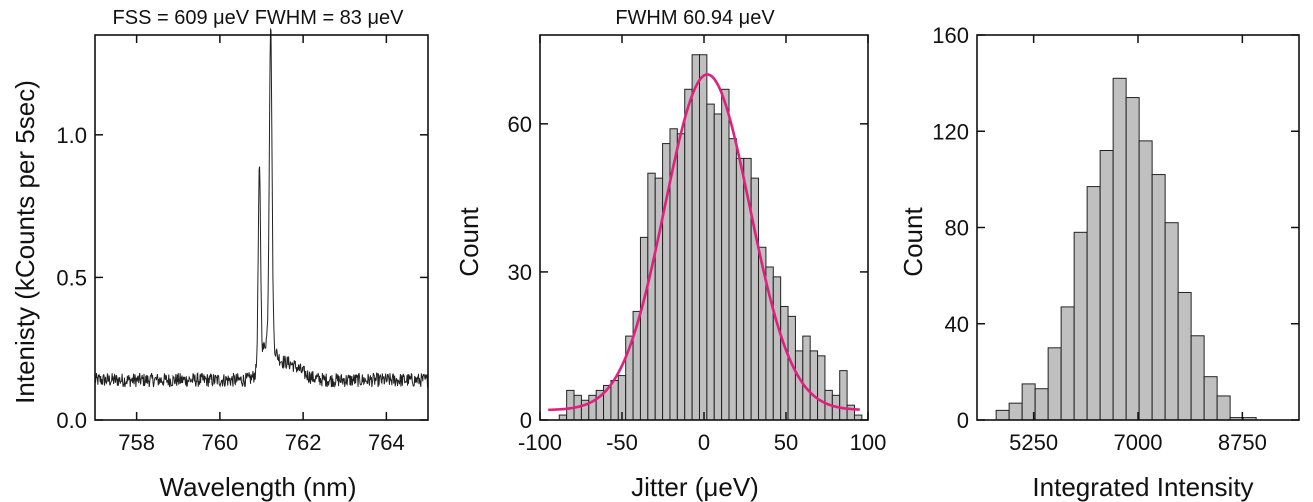  I want to click on p3-ytick-label: 80, so click(957, 228).